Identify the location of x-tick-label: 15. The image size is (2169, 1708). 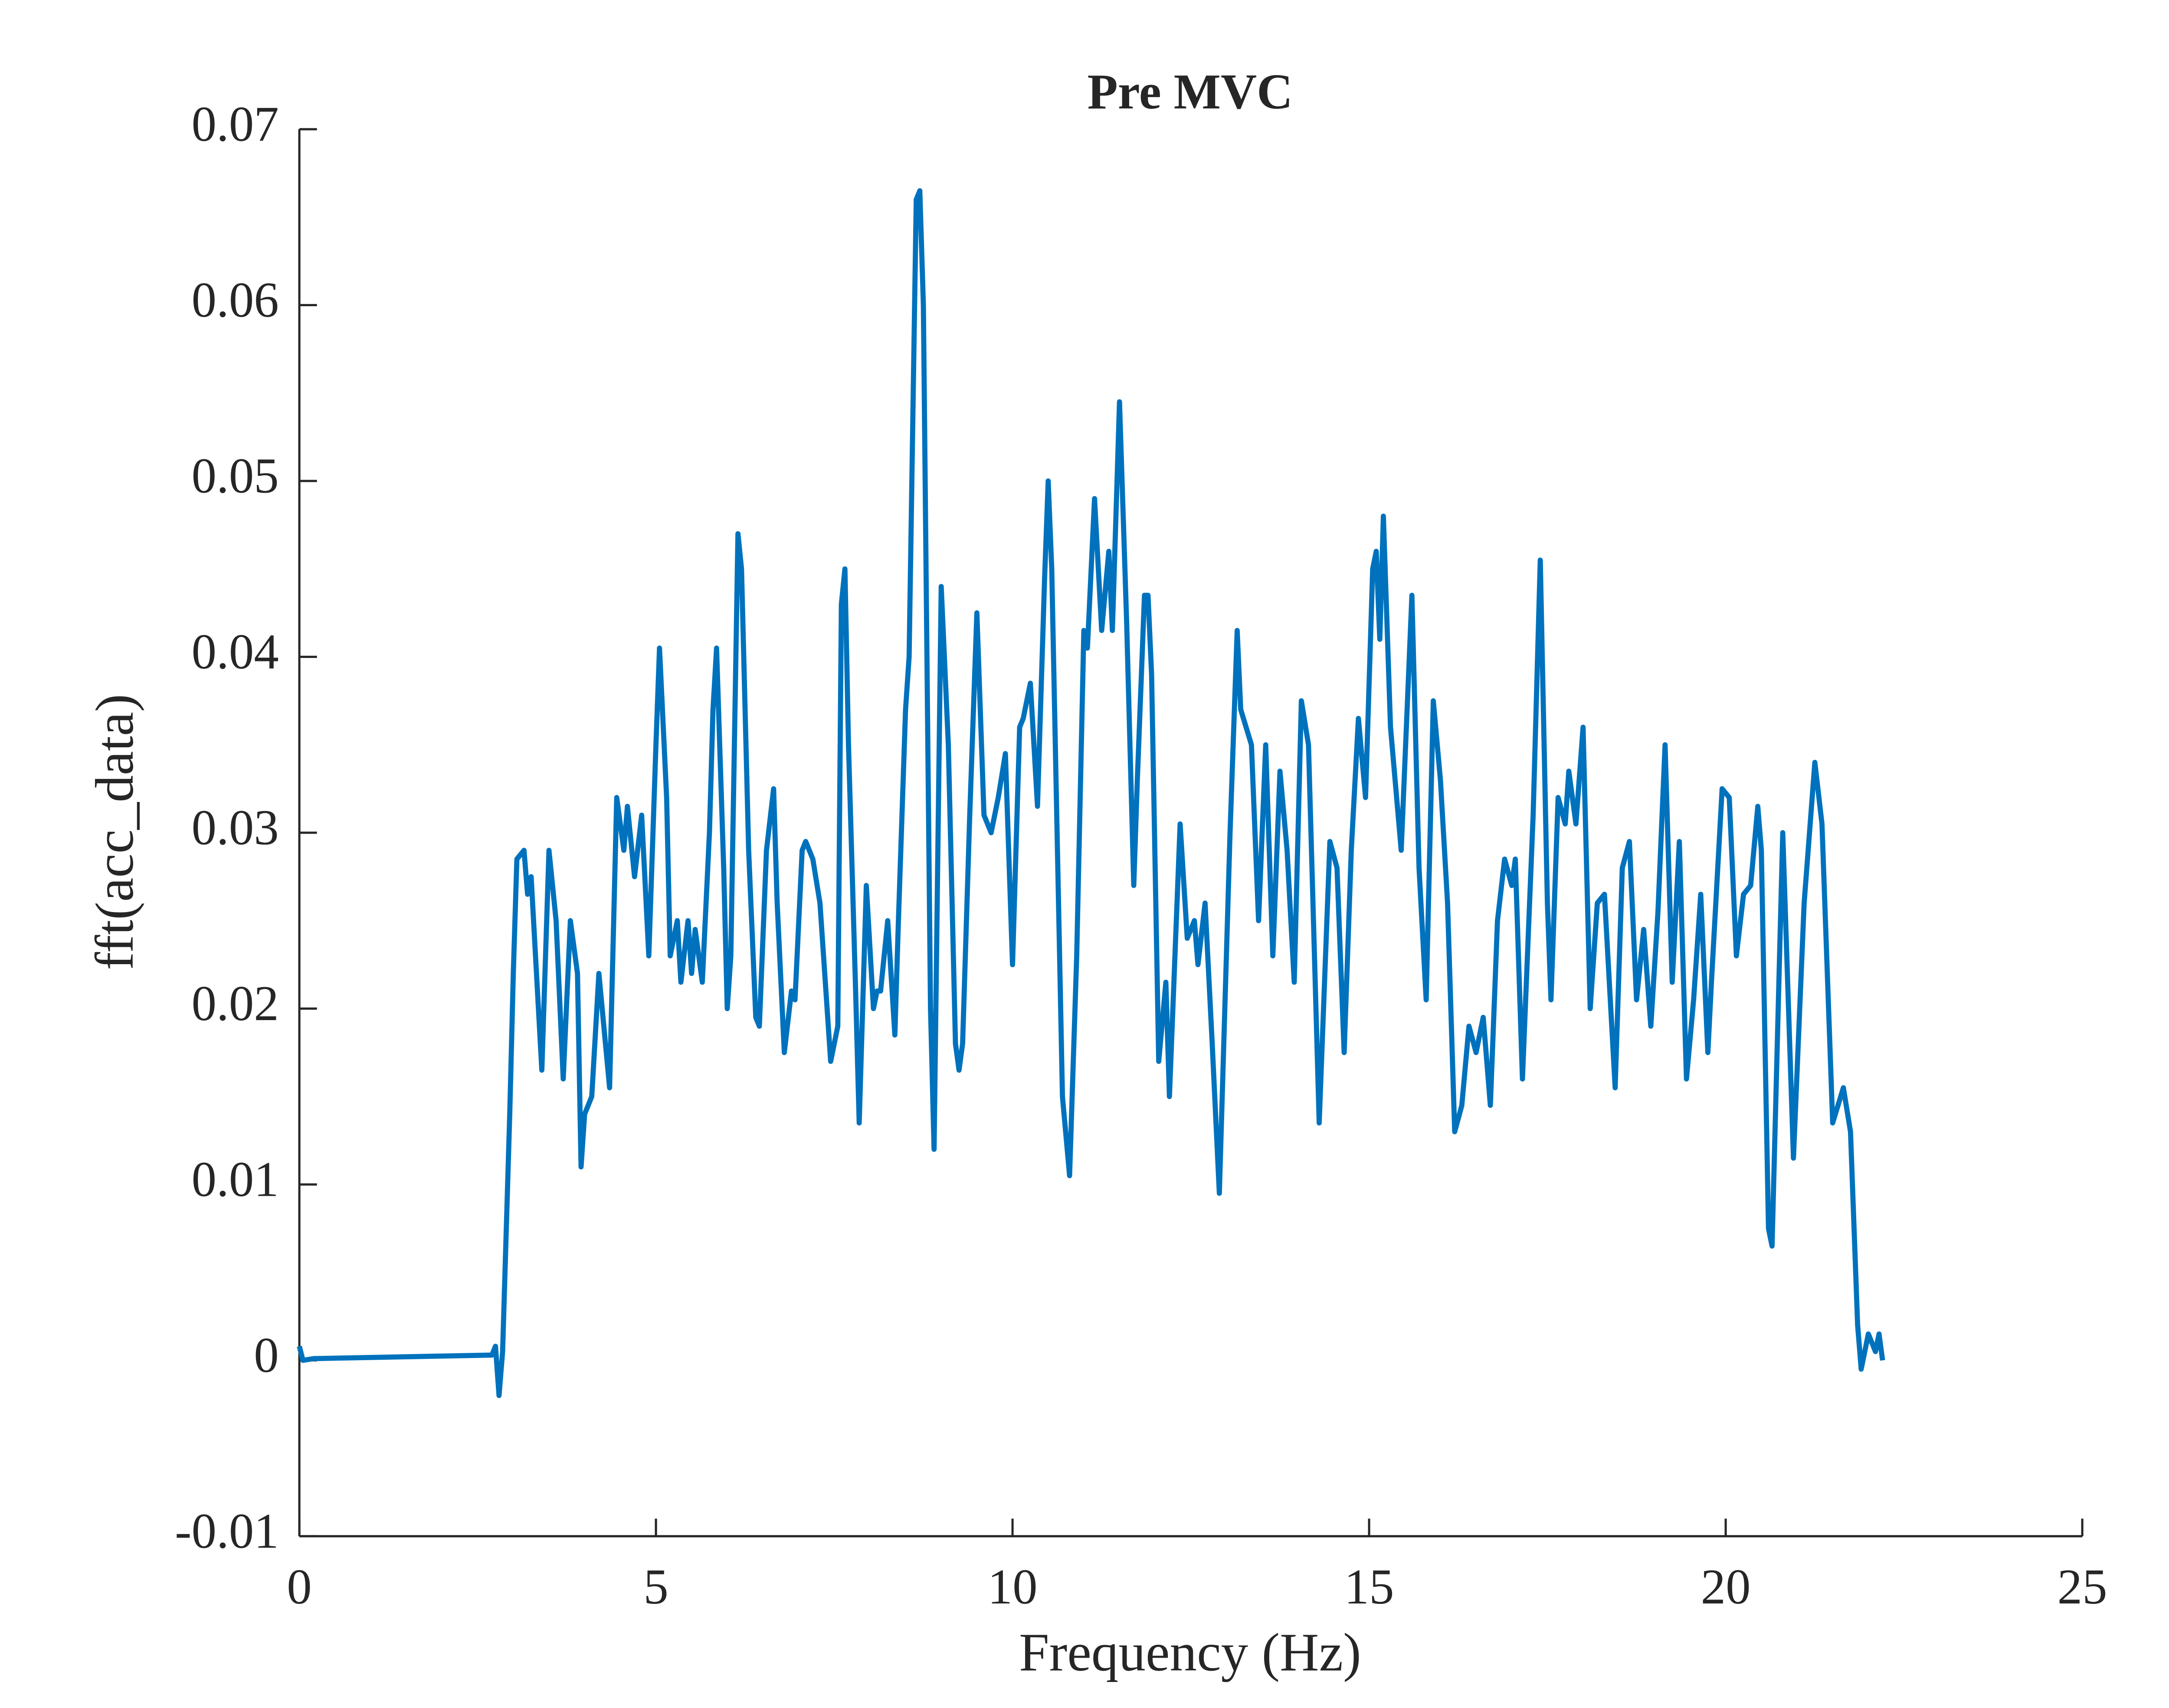
(1369, 1587).